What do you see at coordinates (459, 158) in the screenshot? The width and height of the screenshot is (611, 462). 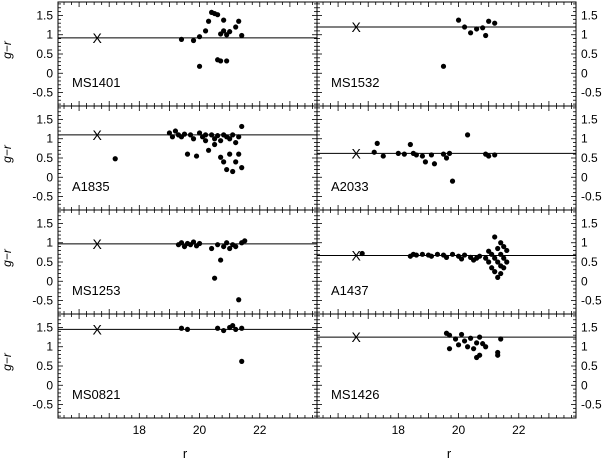 I see `panel-a2033: 1.5 1 0.5 0 -0.5 X A2033` at bounding box center [459, 158].